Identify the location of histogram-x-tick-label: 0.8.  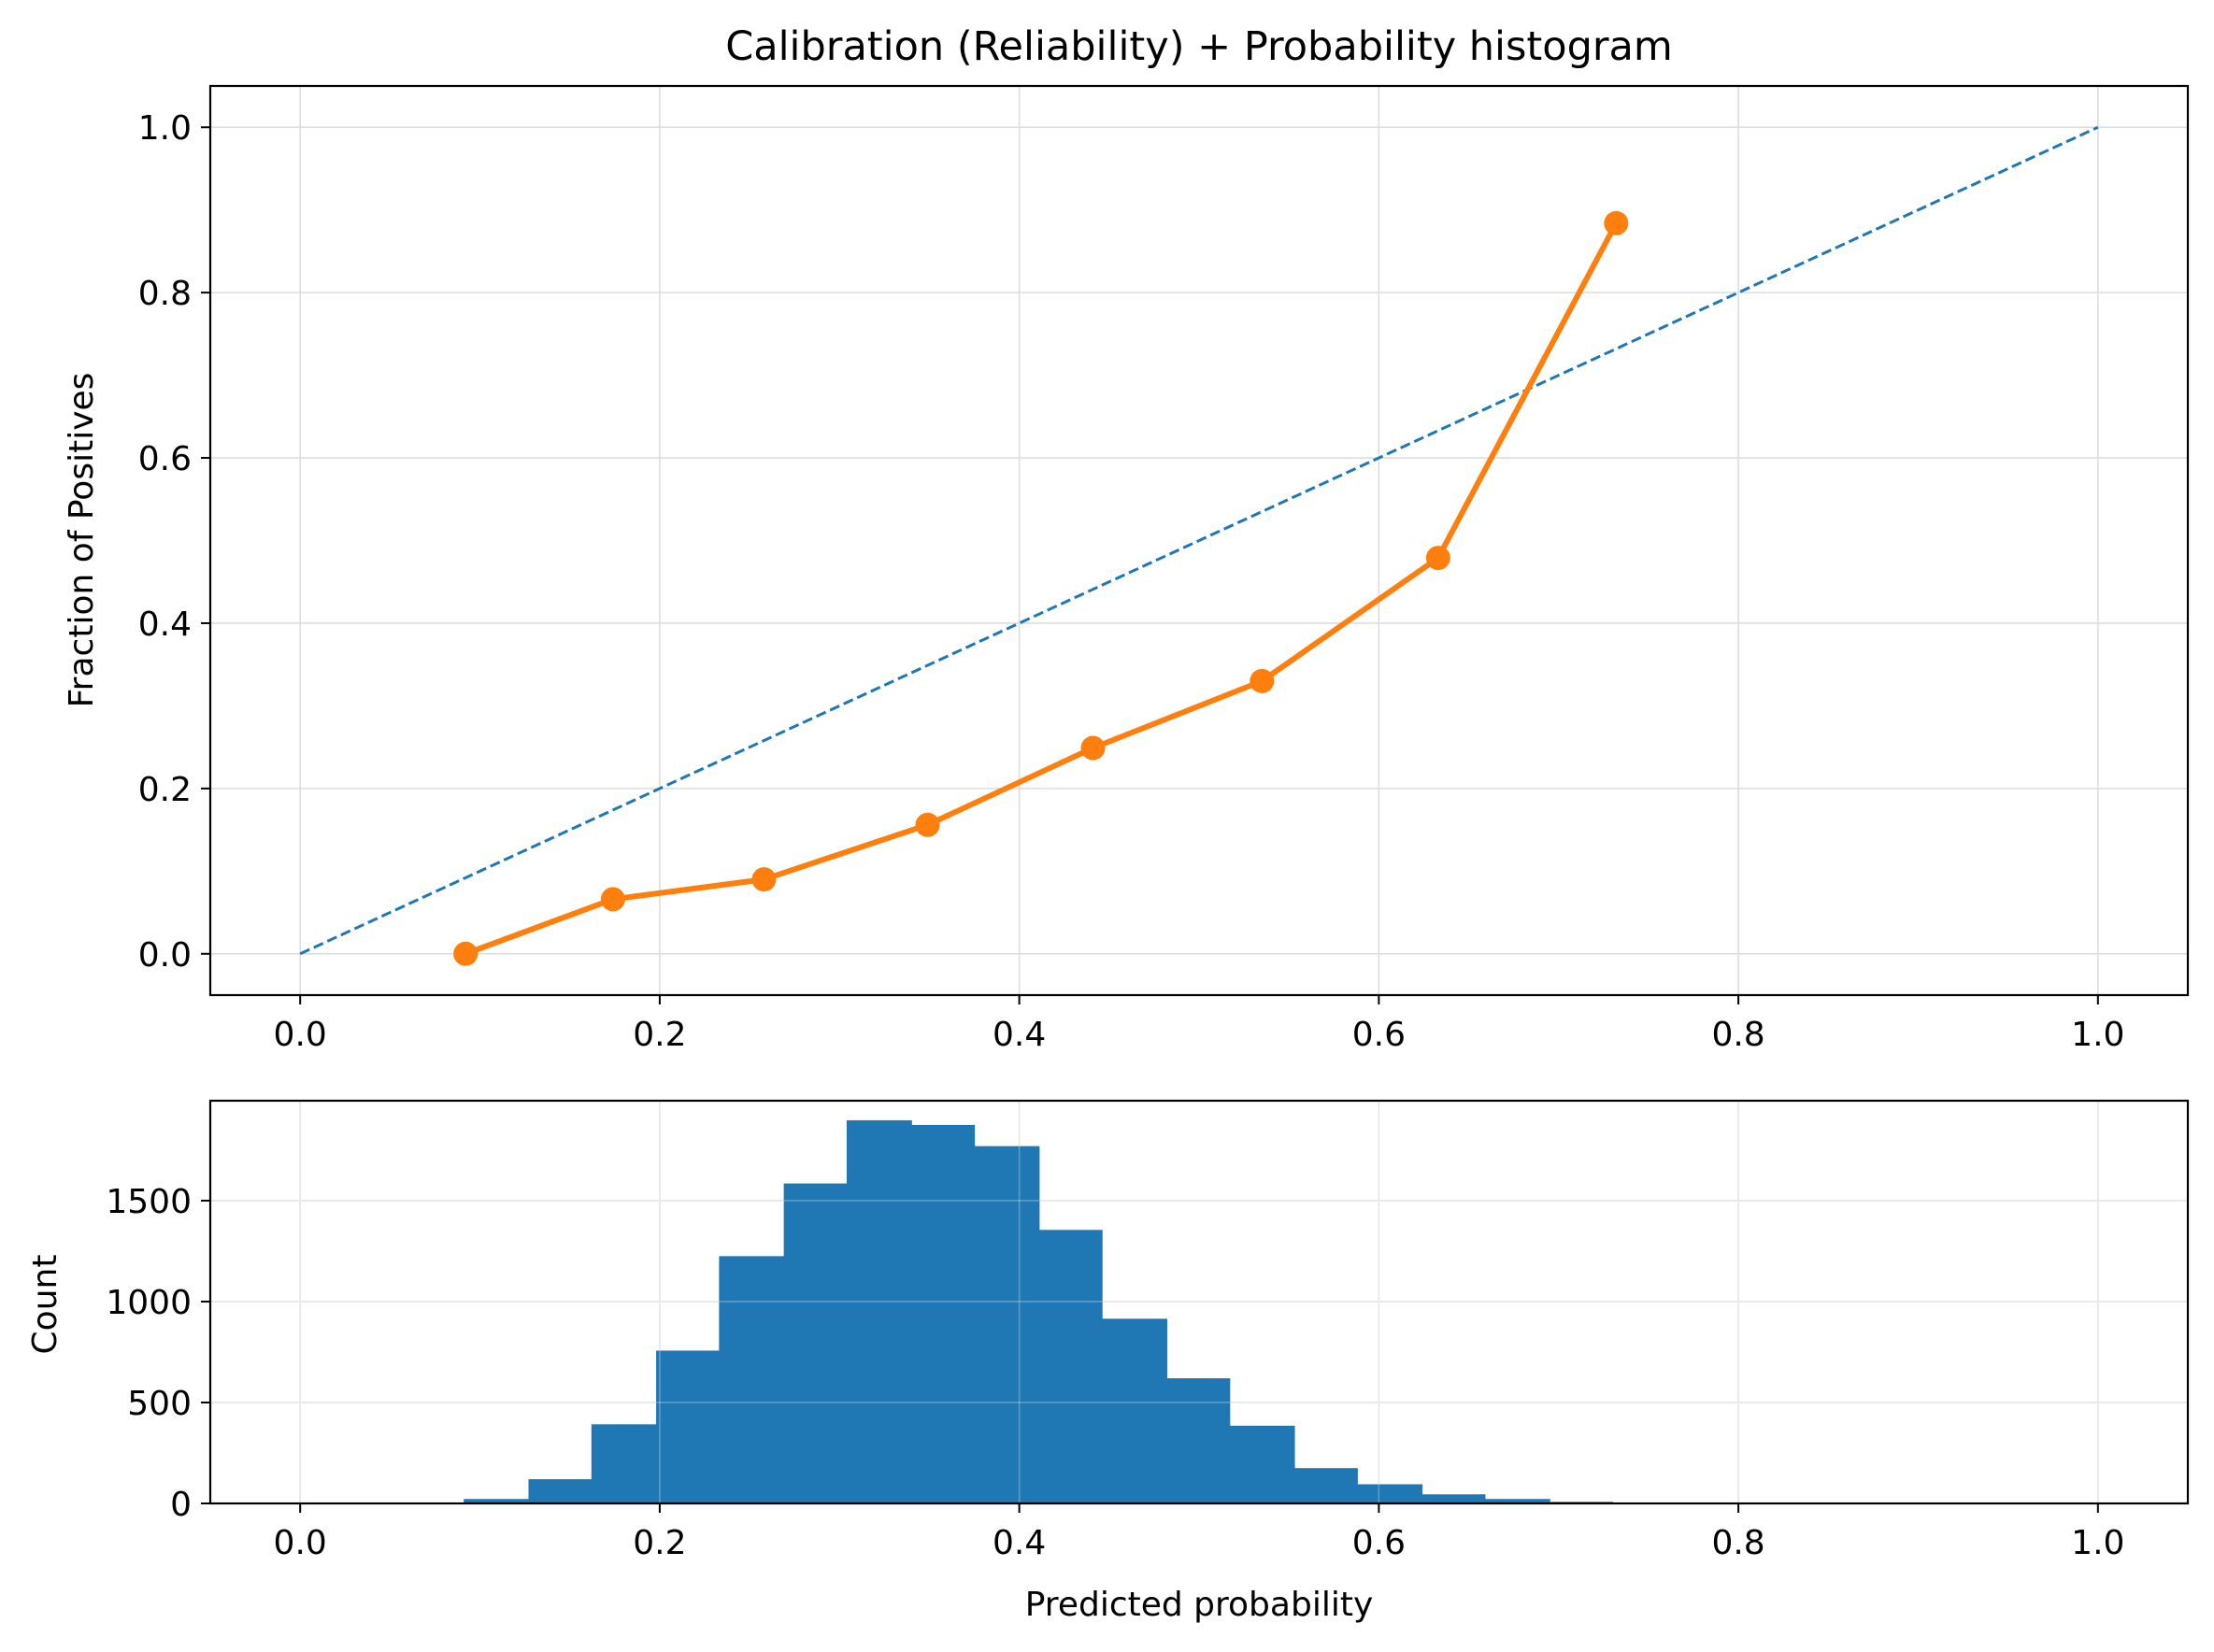
(1737, 1543).